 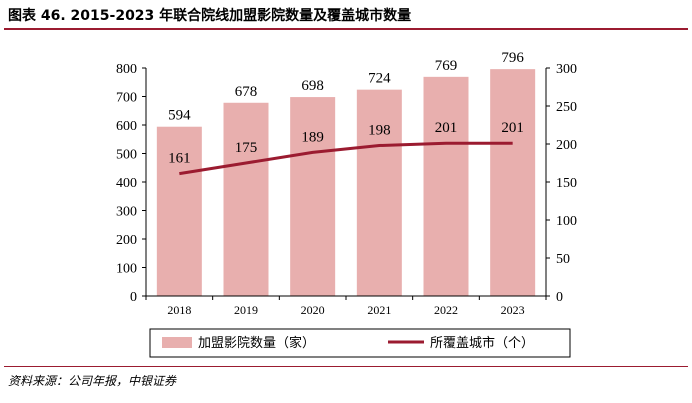 I want to click on bar-2018, so click(x=179, y=211).